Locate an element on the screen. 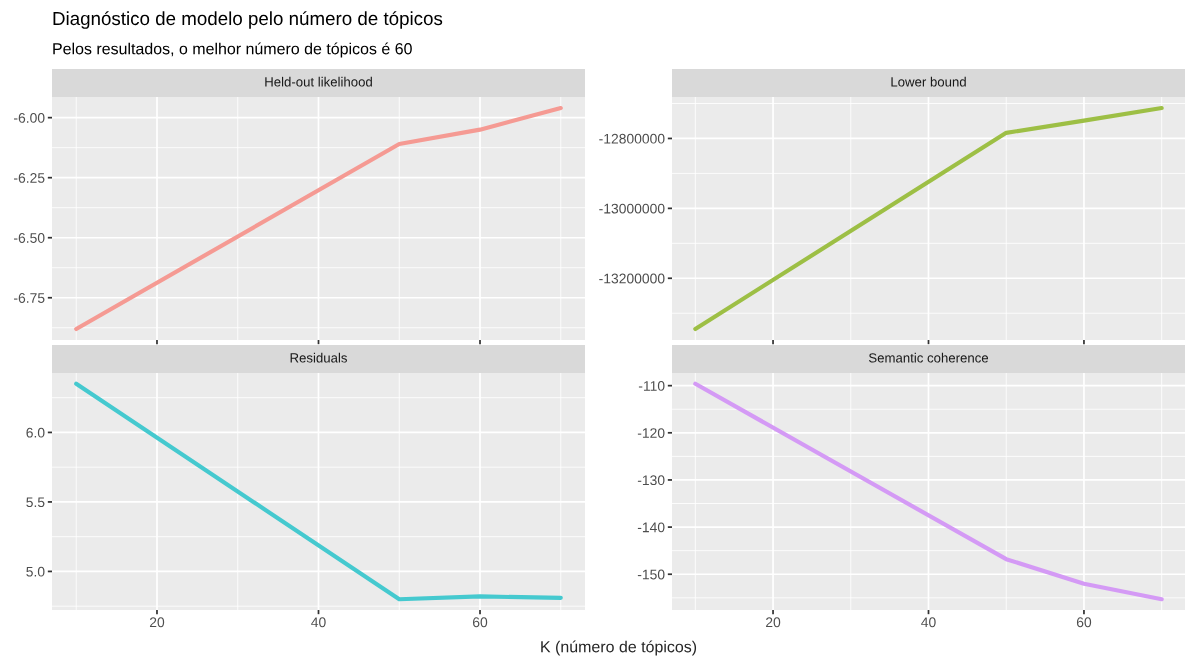 The height and width of the screenshot is (656, 1192). chart-title: Lower bound is located at coordinates (928, 81).